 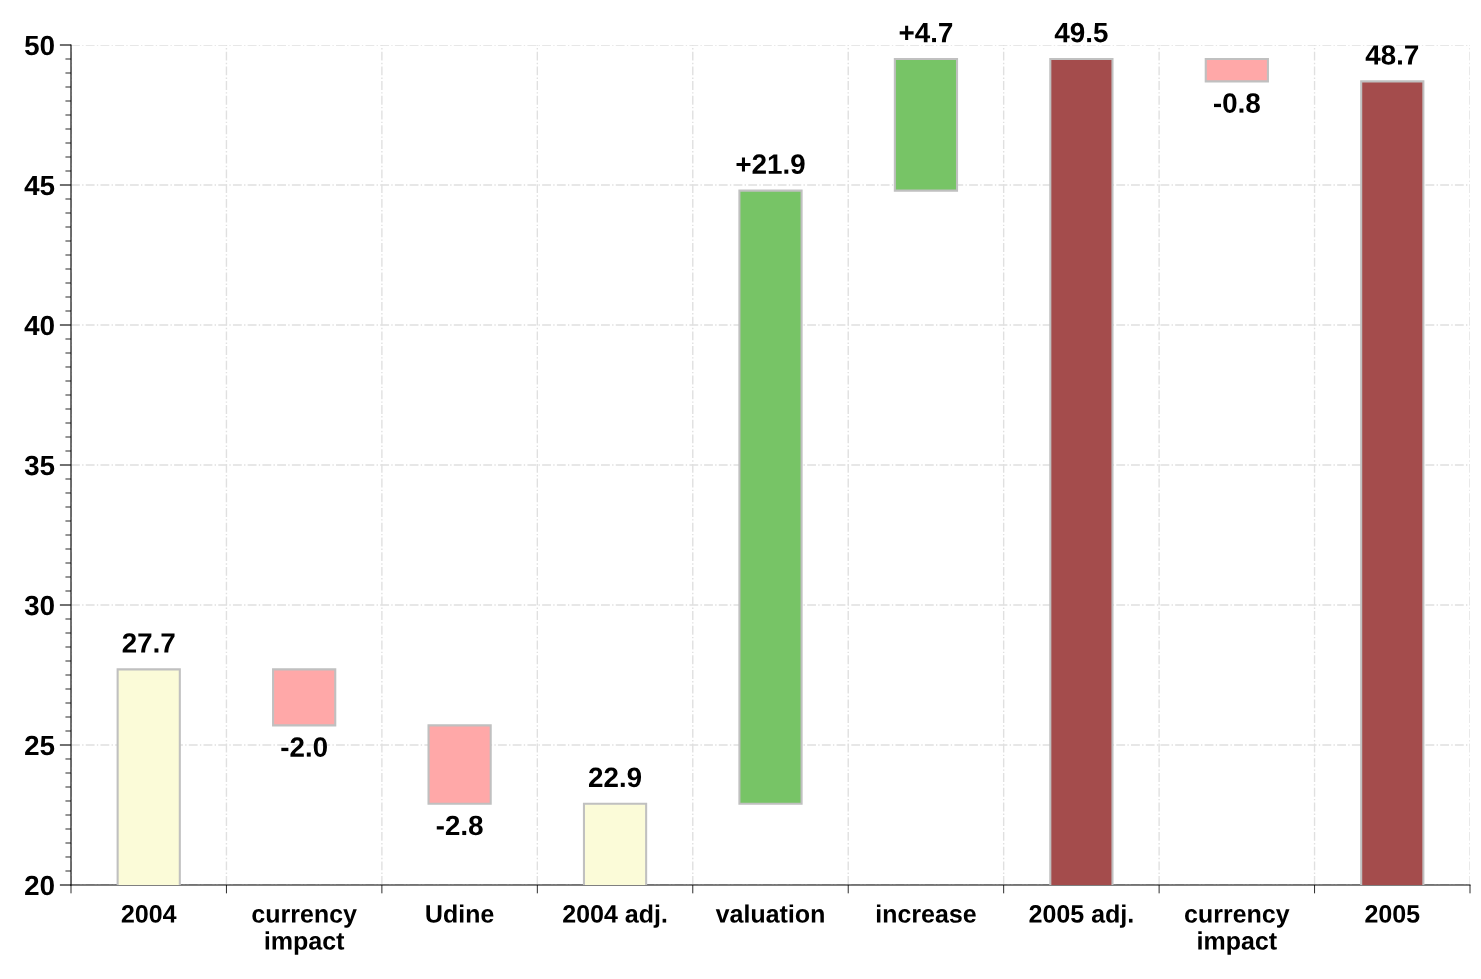 What do you see at coordinates (926, 913) in the screenshot?
I see `x-tick-label: increase` at bounding box center [926, 913].